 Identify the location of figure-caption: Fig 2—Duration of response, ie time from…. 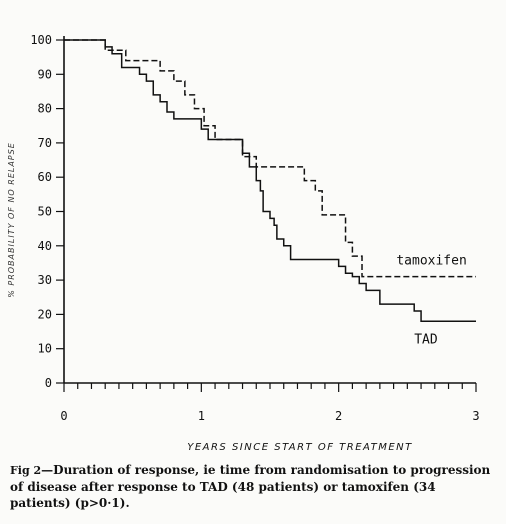
(254, 486).